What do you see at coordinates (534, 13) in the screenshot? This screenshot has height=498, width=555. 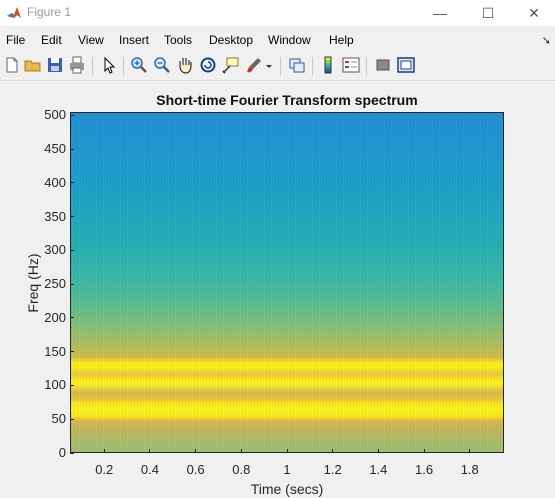 I see `close-button: ✕` at bounding box center [534, 13].